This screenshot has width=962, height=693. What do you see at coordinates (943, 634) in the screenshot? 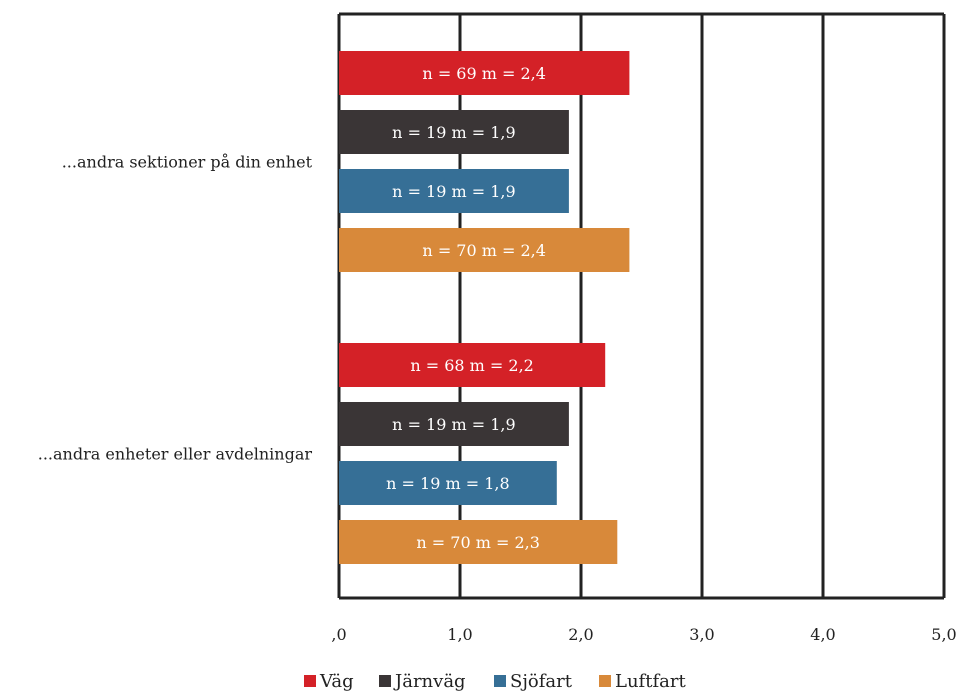
I see `x-tick-label: 5,0` at bounding box center [943, 634].